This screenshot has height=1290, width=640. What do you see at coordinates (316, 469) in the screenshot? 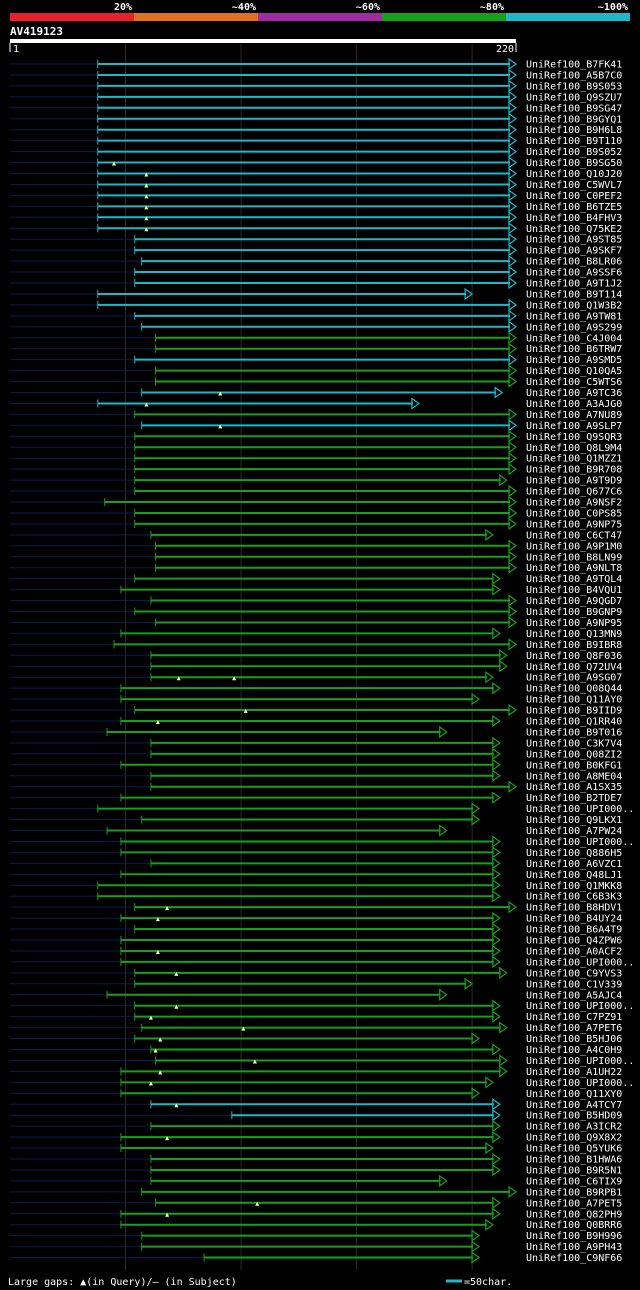
I see `hit-row: UniRef100_B9R708` at bounding box center [316, 469].